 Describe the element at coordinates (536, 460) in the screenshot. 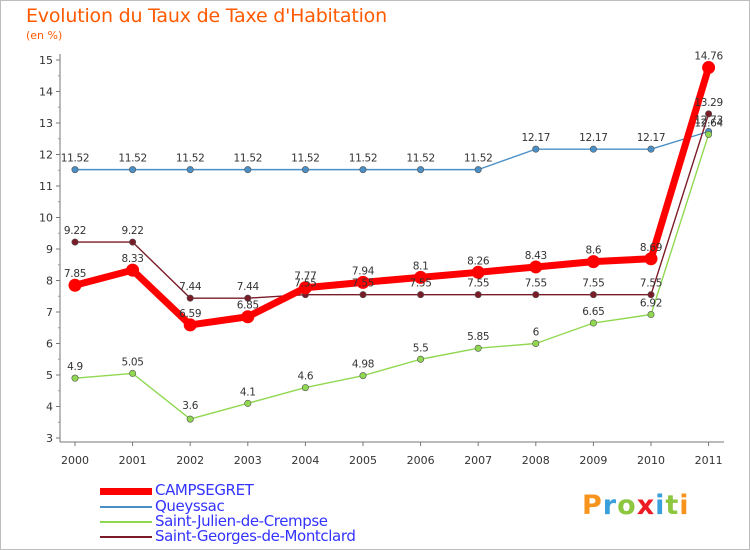

I see `x-tick-label: 2008` at that location.